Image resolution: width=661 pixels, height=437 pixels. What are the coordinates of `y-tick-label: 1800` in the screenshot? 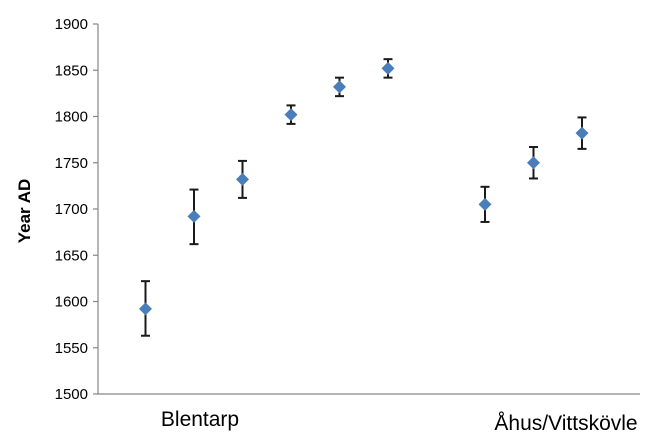 It's located at (71, 117).